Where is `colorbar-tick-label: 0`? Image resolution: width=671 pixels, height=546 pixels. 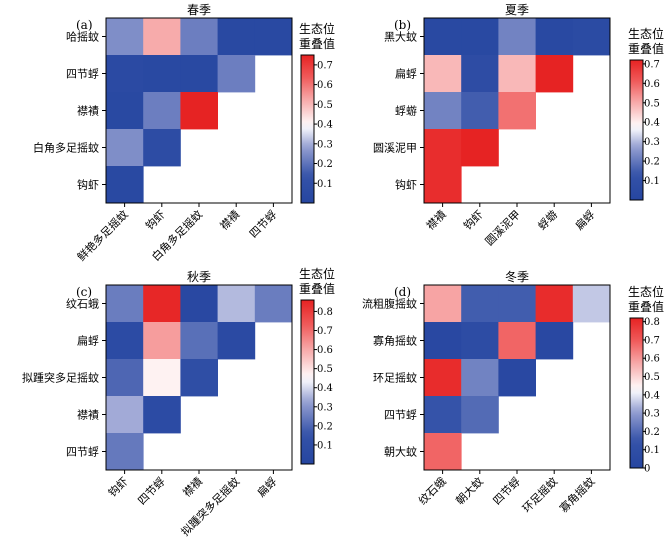
colorbar-tick-label: 0 is located at coordinates (647, 469).